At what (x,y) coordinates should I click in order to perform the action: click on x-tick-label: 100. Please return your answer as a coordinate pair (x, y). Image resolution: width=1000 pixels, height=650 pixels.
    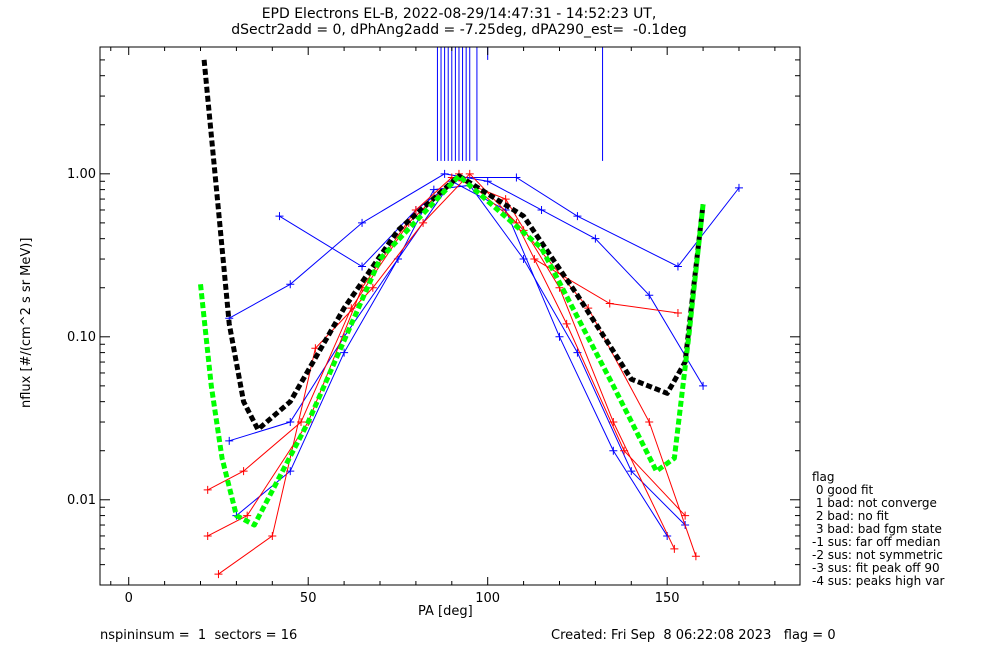
    Looking at the image, I should click on (487, 598).